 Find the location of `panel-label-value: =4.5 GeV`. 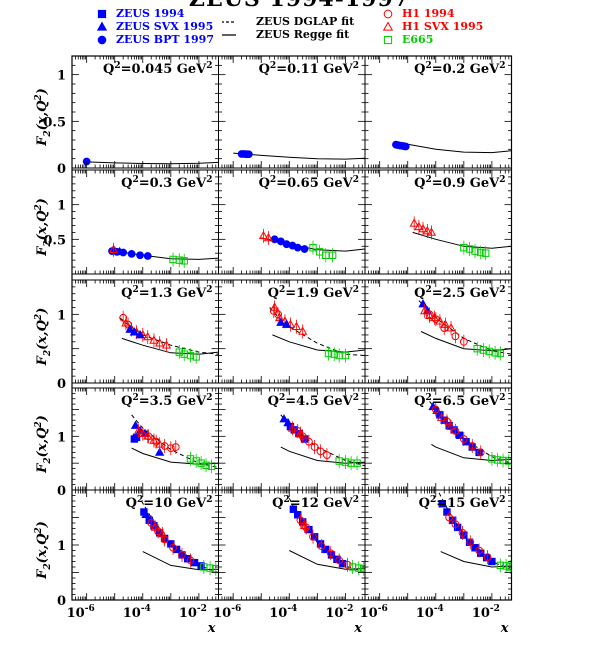

panel-label-value: =4.5 GeV is located at coordinates (319, 401).